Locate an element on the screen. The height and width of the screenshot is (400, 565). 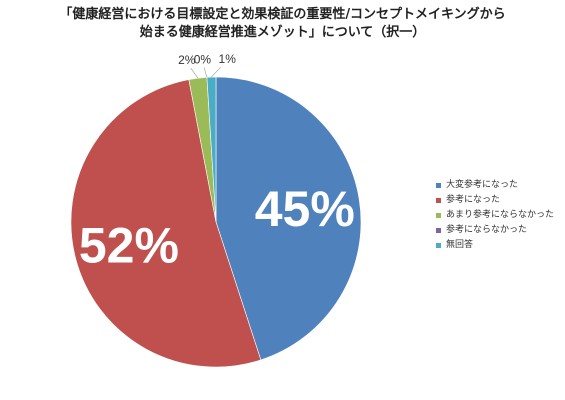
legend-item: 参考になった is located at coordinates (495, 200).